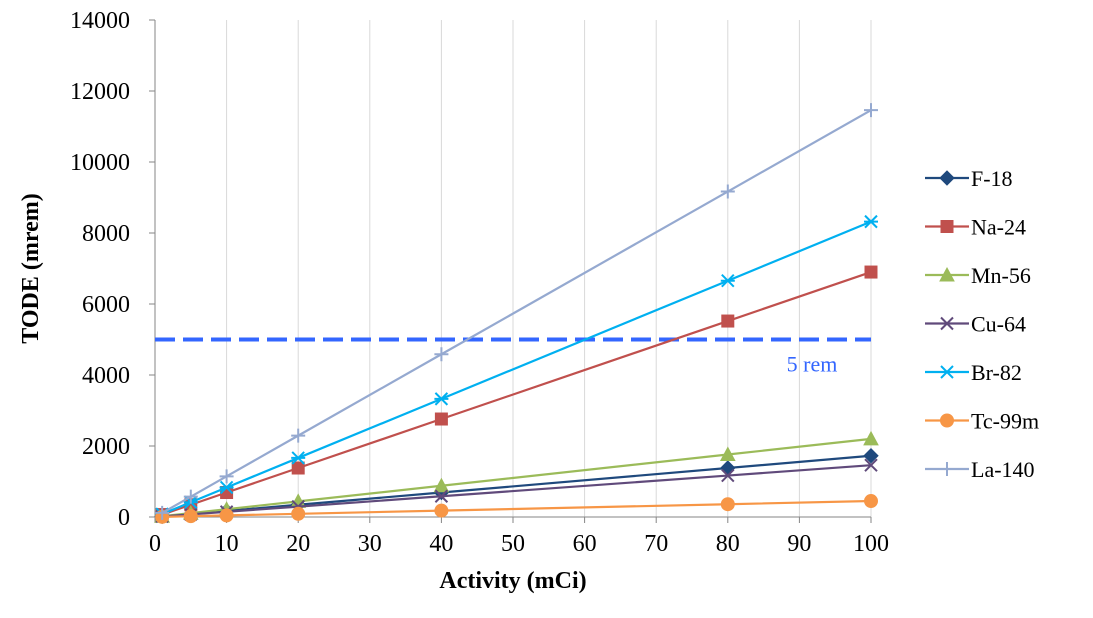 This screenshot has height=618, width=1093. What do you see at coordinates (100, 21) in the screenshot?
I see `y-tick-label: 14000` at bounding box center [100, 21].